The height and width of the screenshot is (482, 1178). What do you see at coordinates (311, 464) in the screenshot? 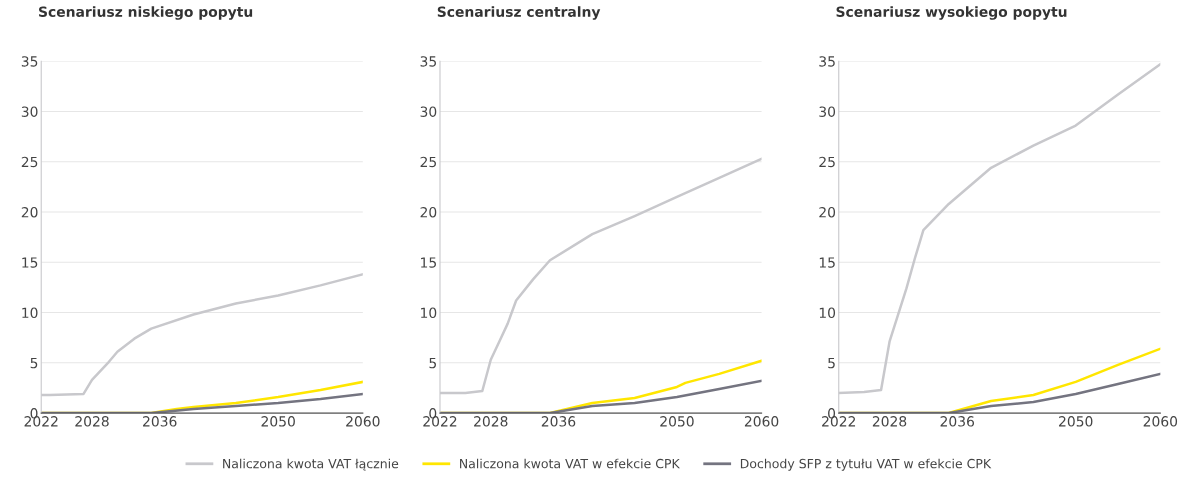
I see `legend-label: Naliczona kwota VAT łącznie` at bounding box center [311, 464].